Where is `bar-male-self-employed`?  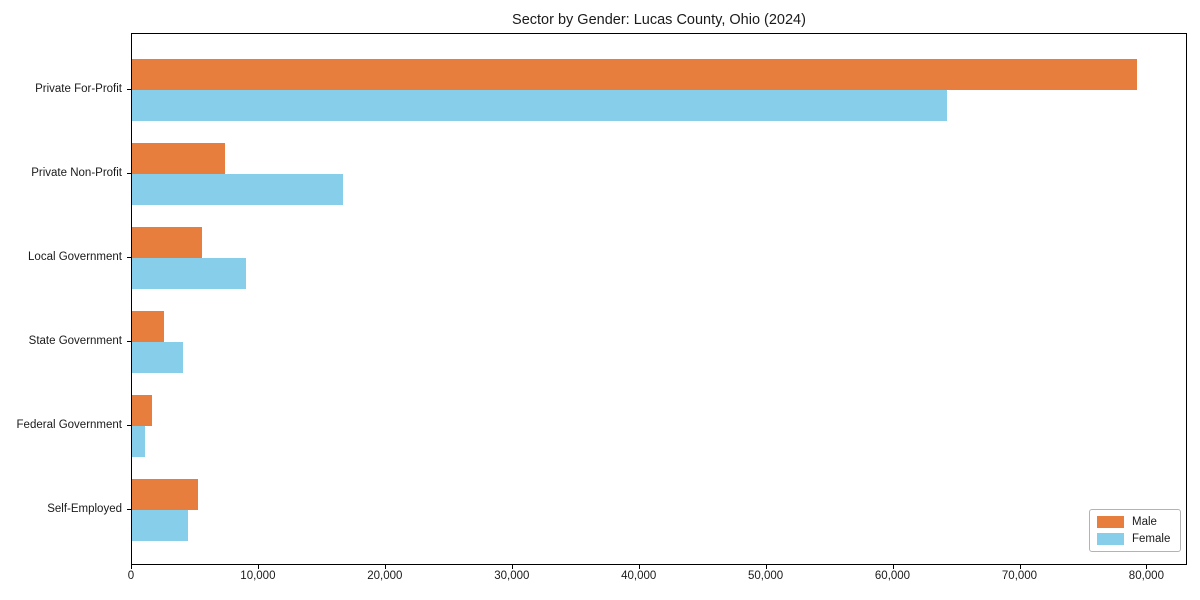
bar-male-self-employed is located at coordinates (165, 494).